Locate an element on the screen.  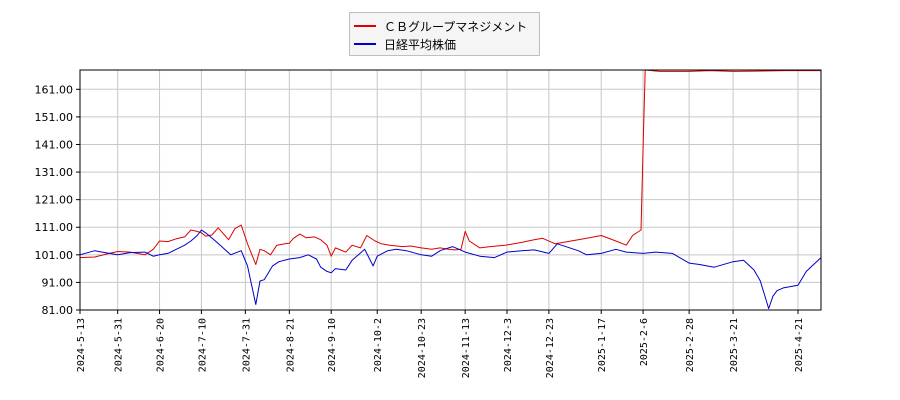
x-tick-label: 2025-2-6 is located at coordinates (644, 342).